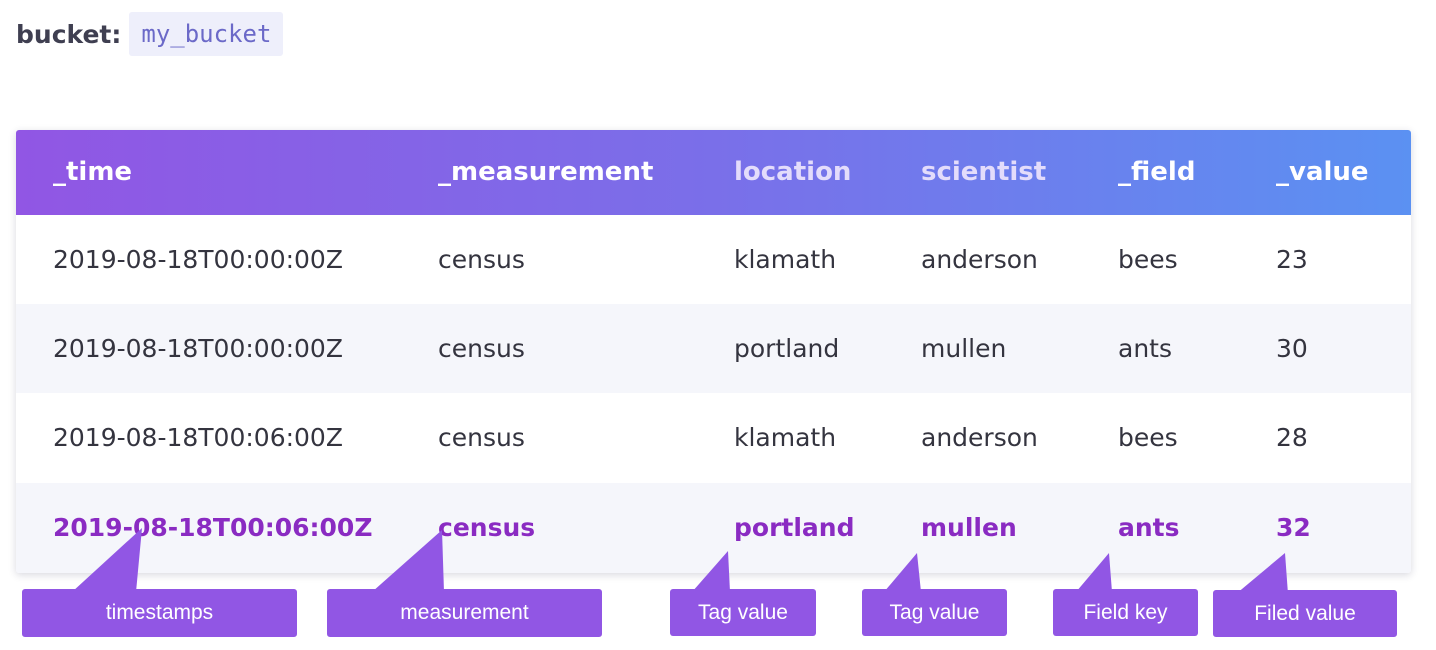  I want to click on callout-tag-value-scientist: Tag value, so click(934, 612).